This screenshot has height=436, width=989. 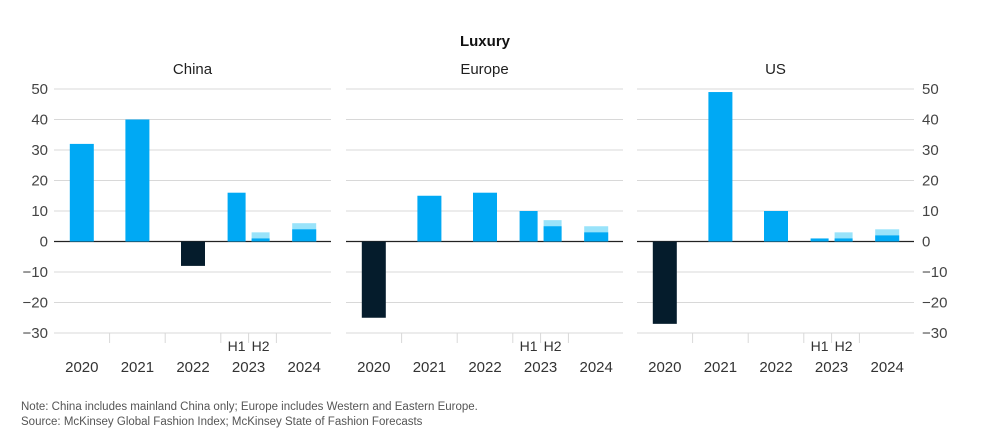 What do you see at coordinates (485, 41) in the screenshot?
I see `chart-title: Luxury` at bounding box center [485, 41].